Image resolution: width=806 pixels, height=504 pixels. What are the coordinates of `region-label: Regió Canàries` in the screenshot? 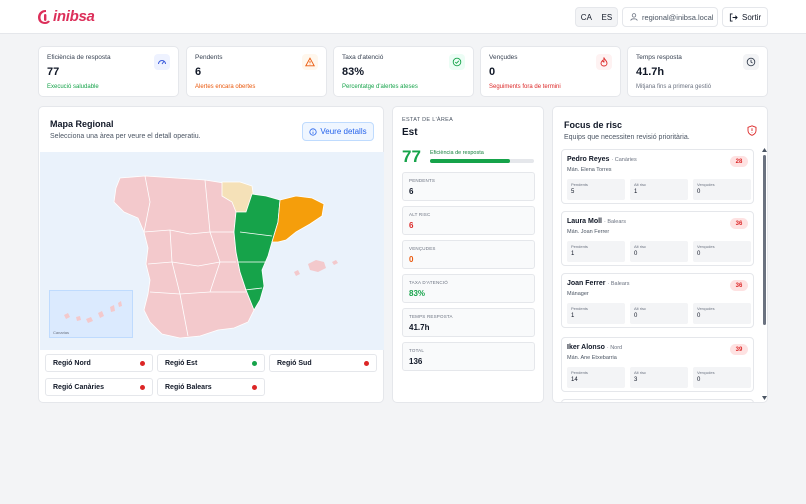 It's located at (78, 387).